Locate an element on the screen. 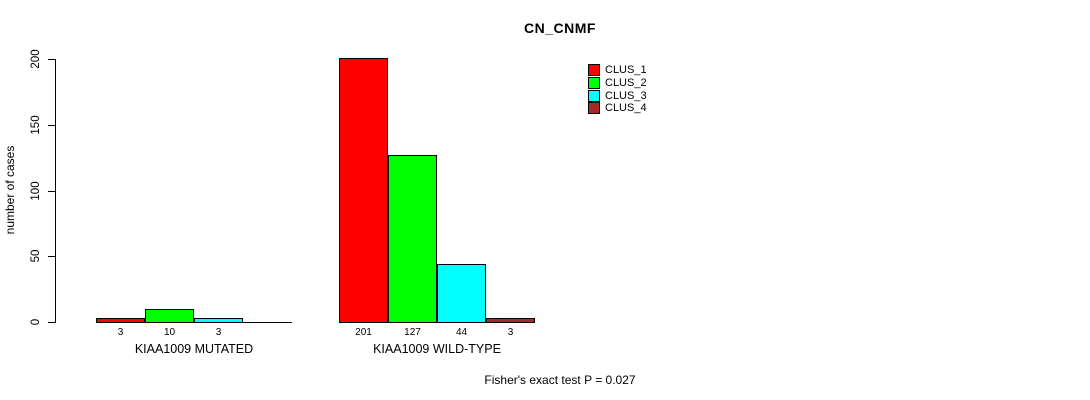  legend-label: CLUS_4 is located at coordinates (626, 108).